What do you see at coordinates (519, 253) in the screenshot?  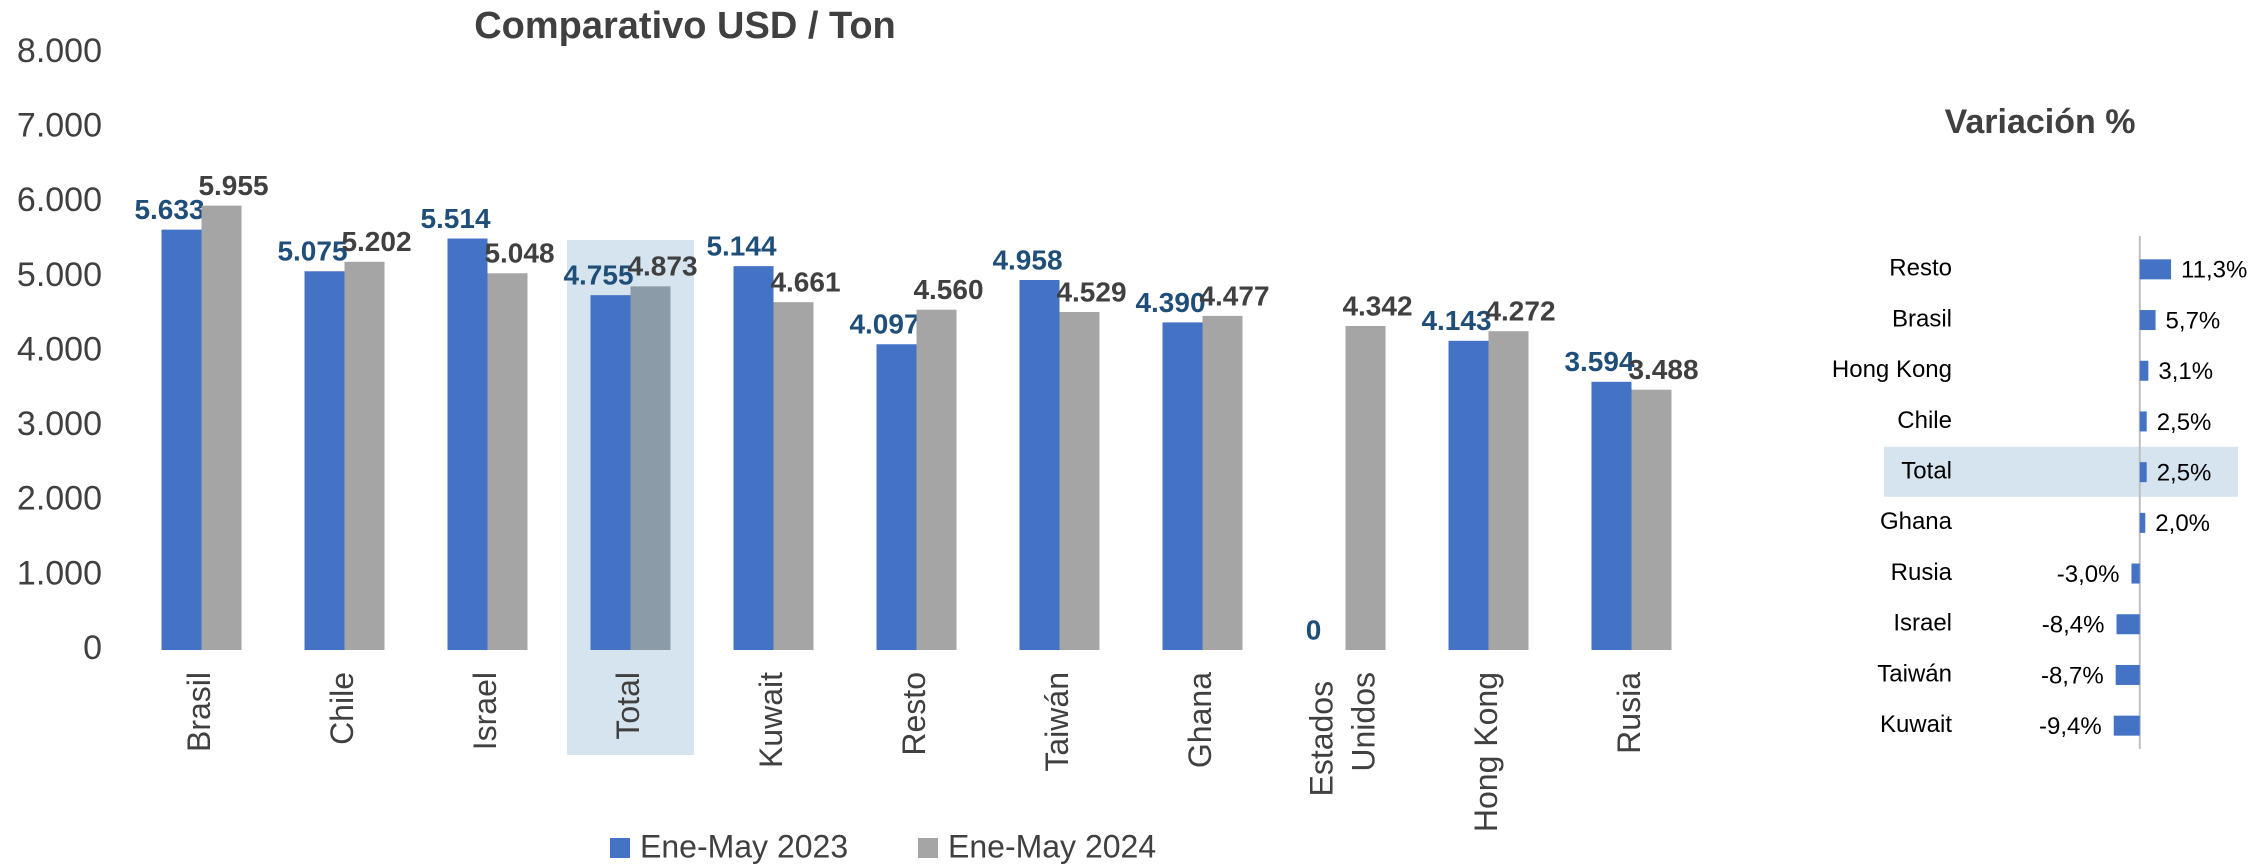 I see `data-label: 5.048` at bounding box center [519, 253].